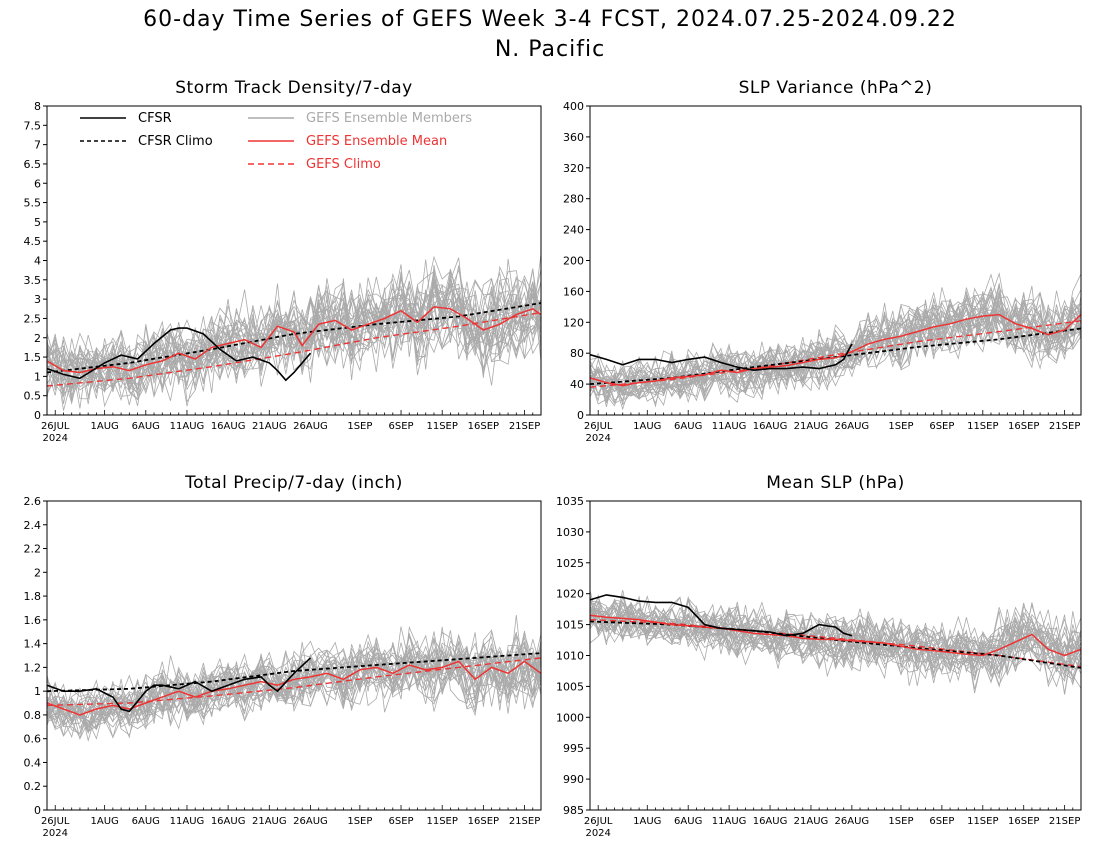 This screenshot has height=850, width=1100. I want to click on panel-title: Storm Track Density/7-day, so click(293, 88).